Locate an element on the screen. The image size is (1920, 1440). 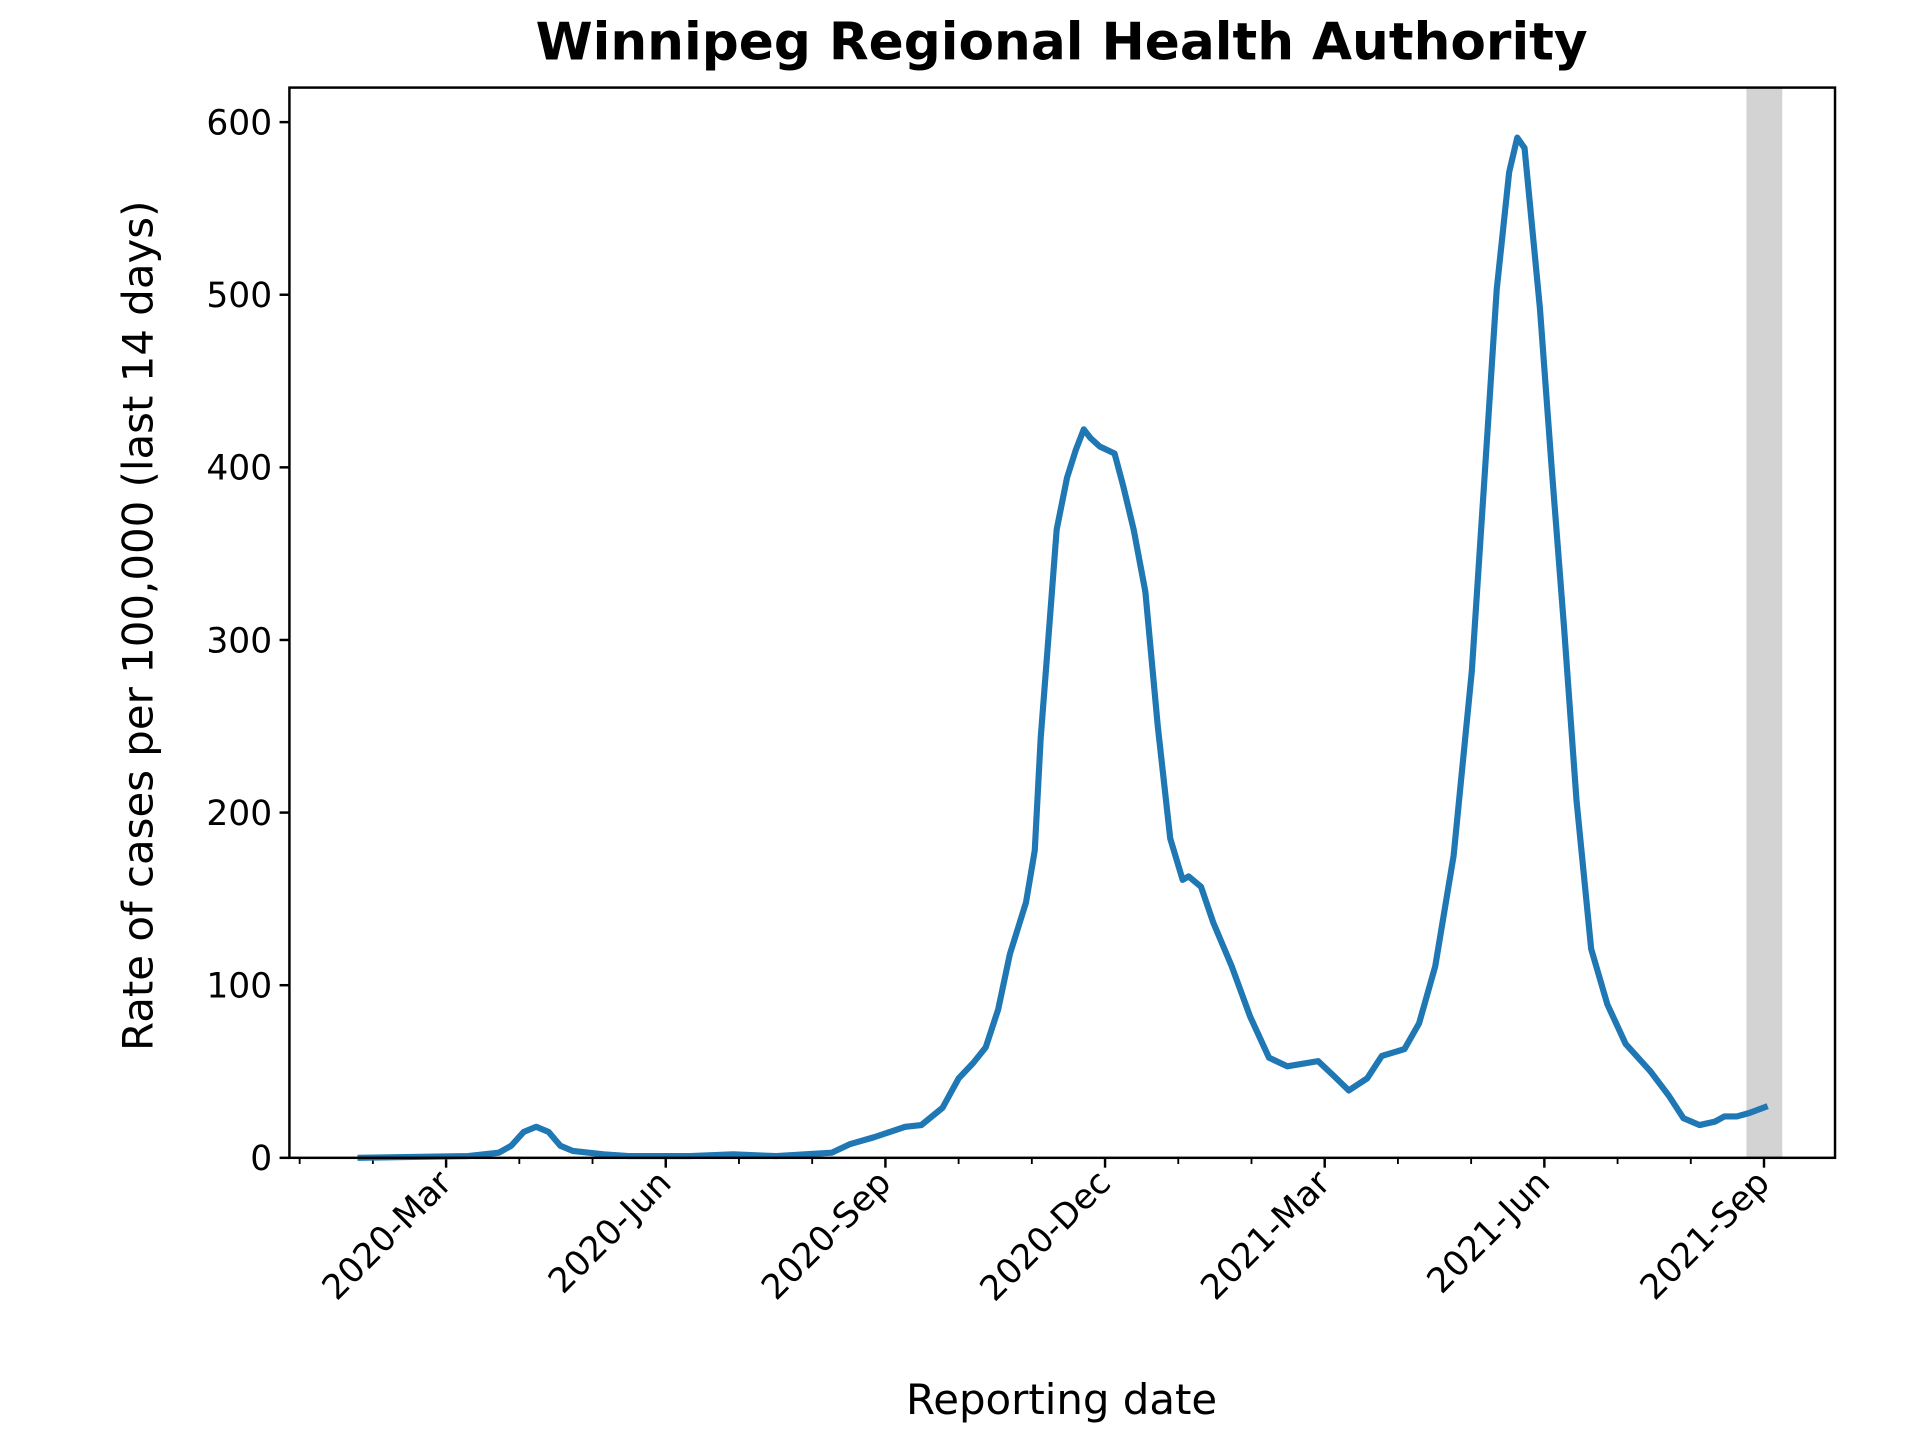
x-tick-label: 2020-Jun is located at coordinates (610, 1232).